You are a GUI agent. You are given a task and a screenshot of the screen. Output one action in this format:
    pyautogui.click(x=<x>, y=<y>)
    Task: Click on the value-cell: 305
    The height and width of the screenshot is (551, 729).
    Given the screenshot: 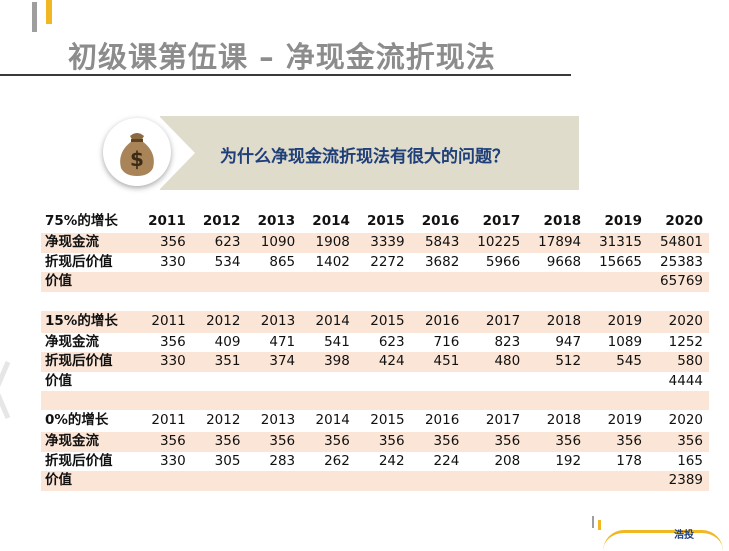 What is the action you would take?
    pyautogui.click(x=227, y=460)
    